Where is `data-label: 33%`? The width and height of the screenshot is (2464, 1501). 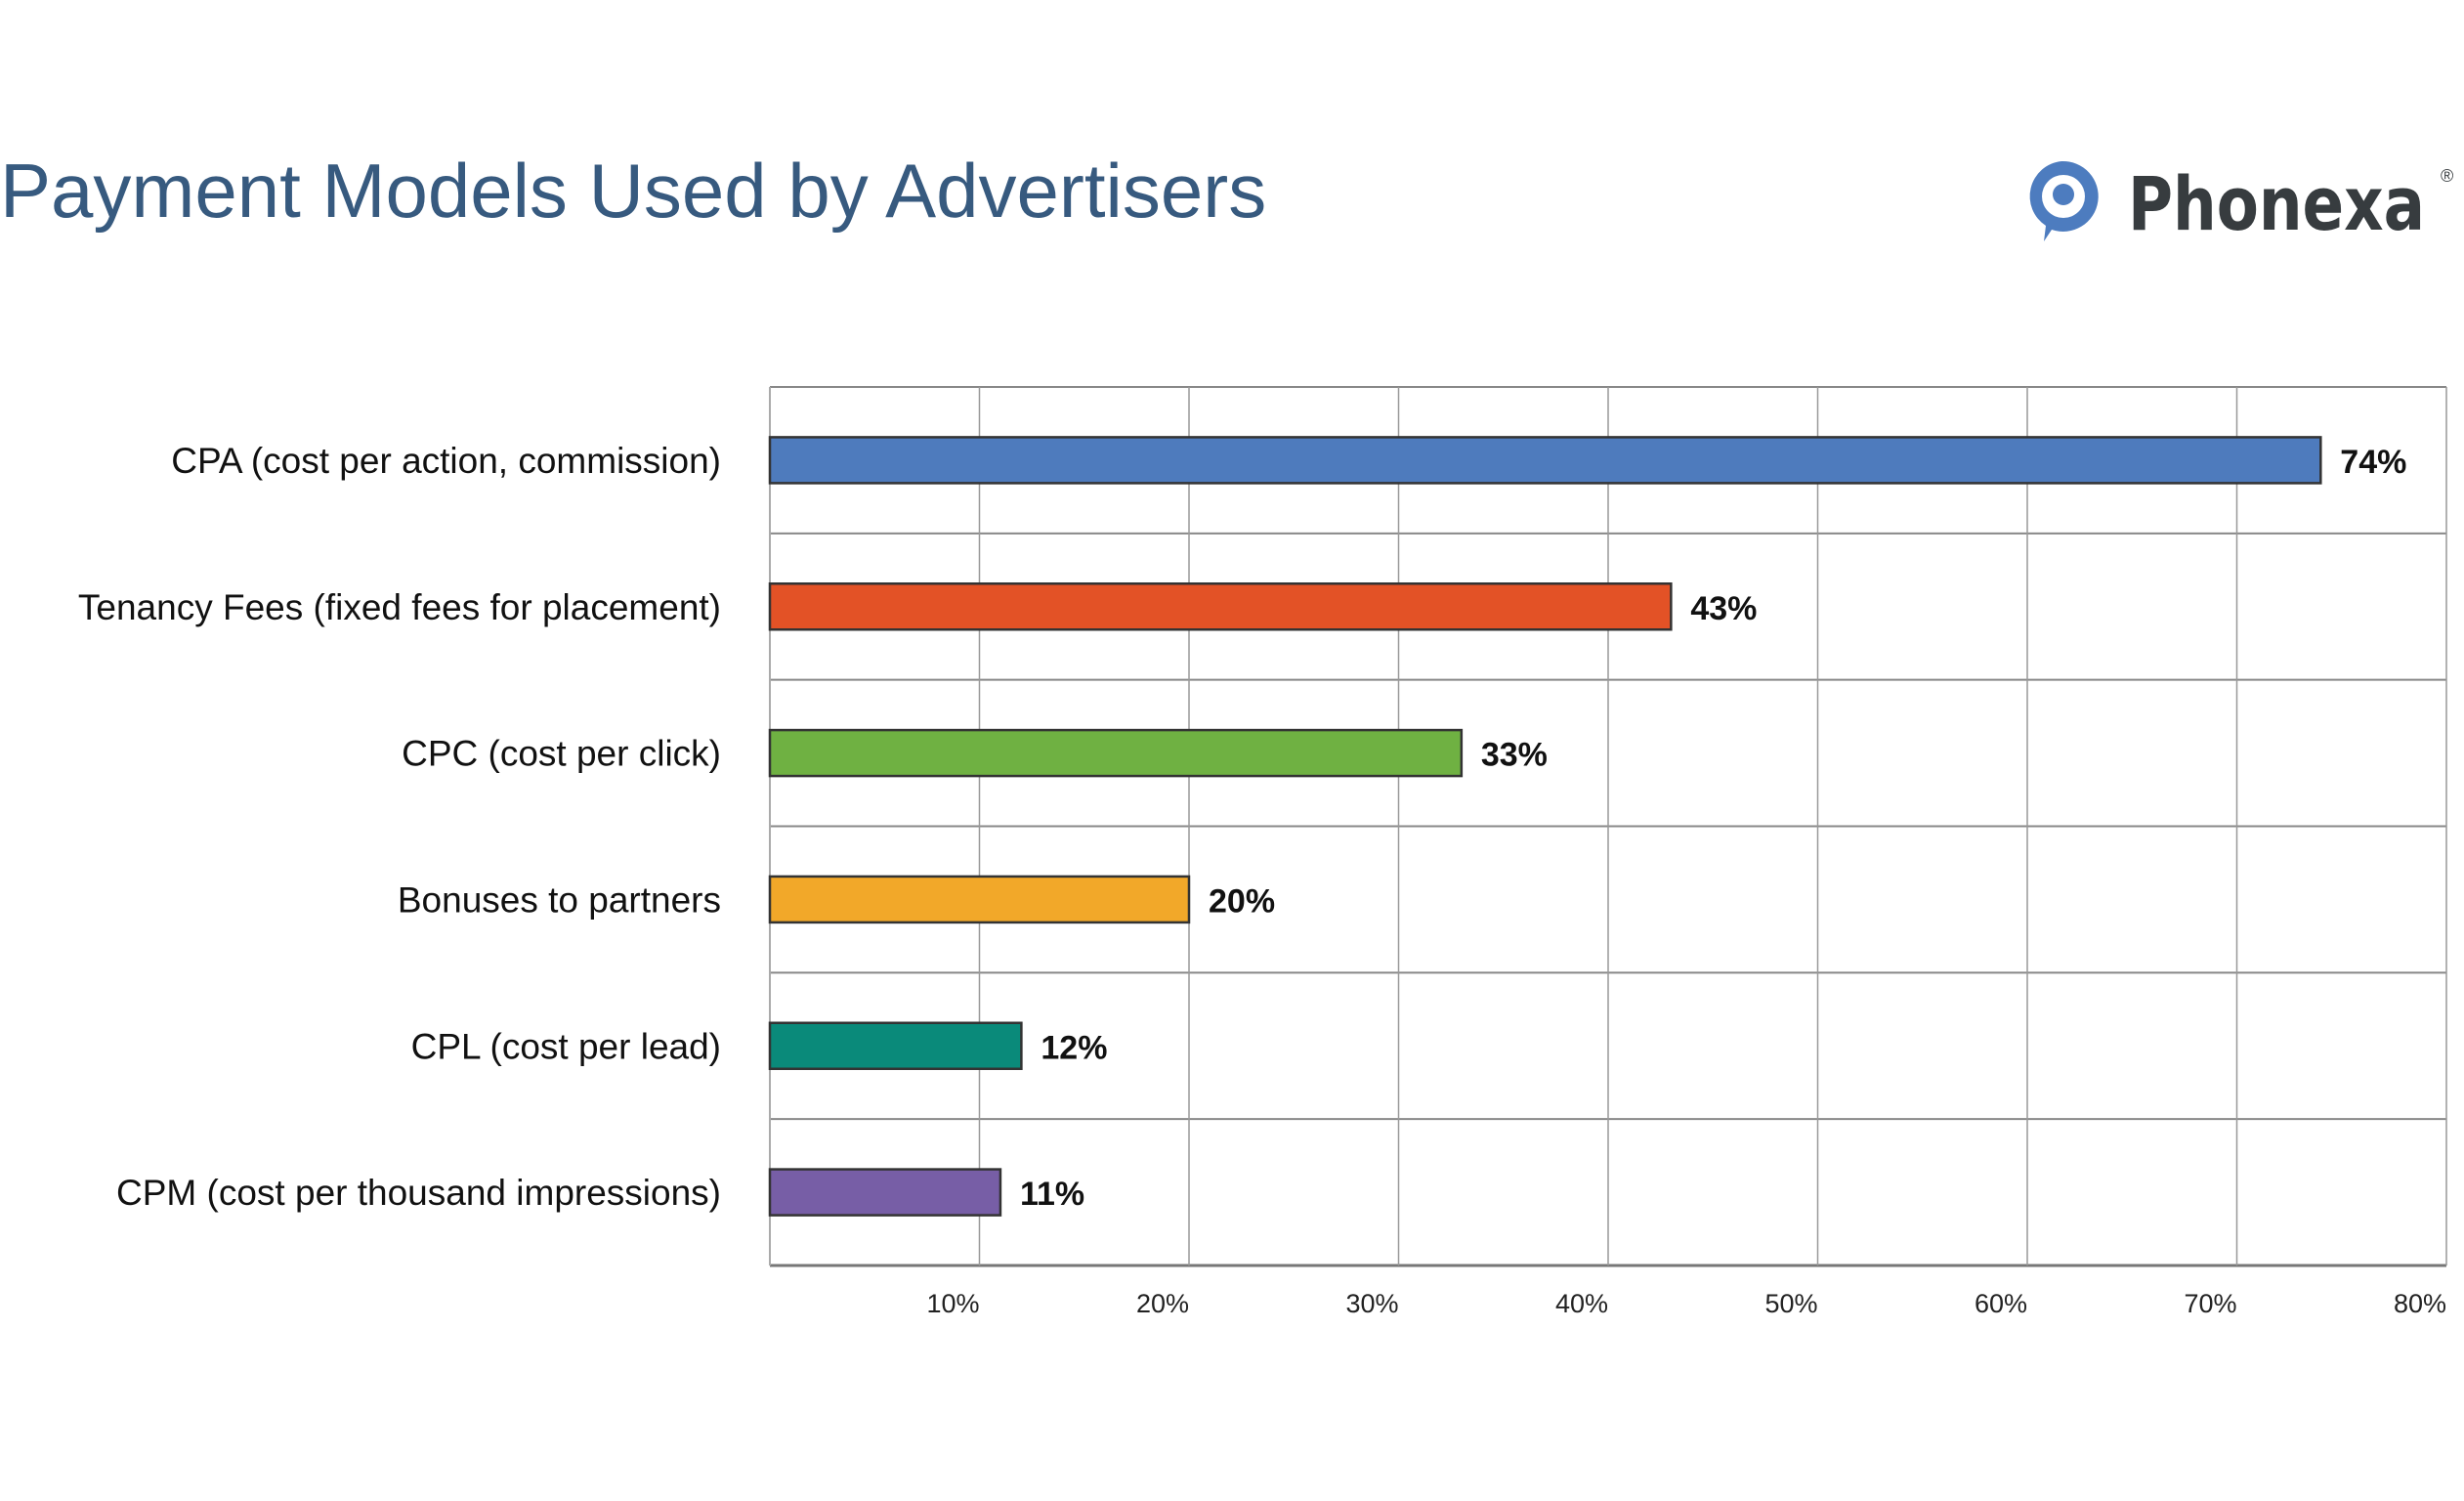
data-label: 33% is located at coordinates (1514, 755).